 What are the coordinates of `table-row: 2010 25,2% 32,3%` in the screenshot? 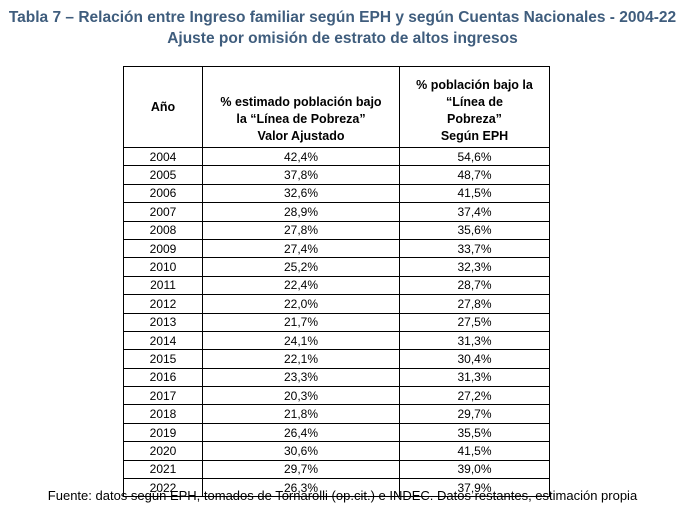 It's located at (336, 267).